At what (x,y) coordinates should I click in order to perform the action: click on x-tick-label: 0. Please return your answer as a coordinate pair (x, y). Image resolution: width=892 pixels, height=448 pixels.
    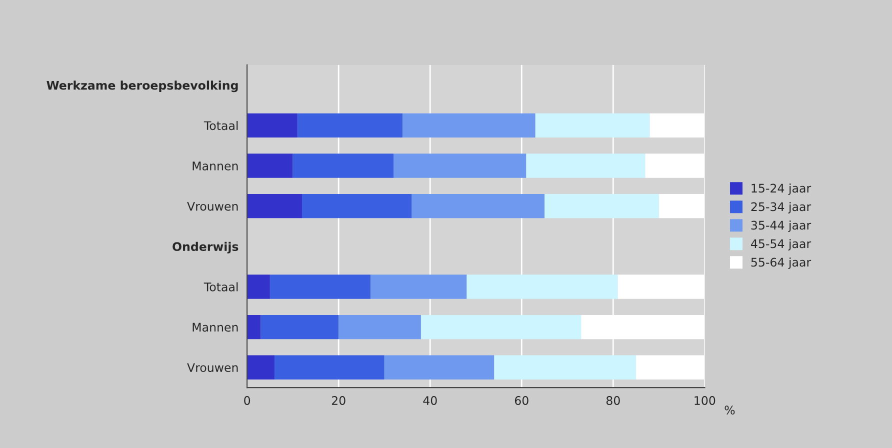
    Looking at the image, I should click on (247, 400).